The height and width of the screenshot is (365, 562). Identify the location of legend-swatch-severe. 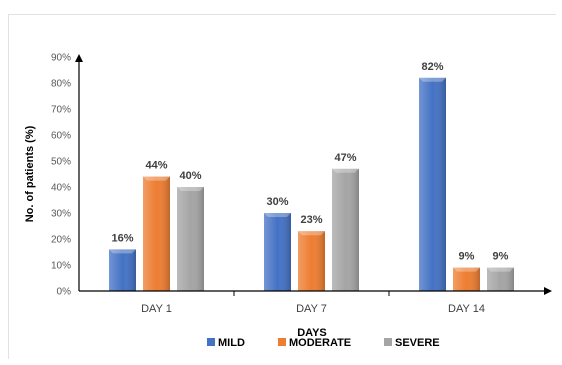
(388, 342).